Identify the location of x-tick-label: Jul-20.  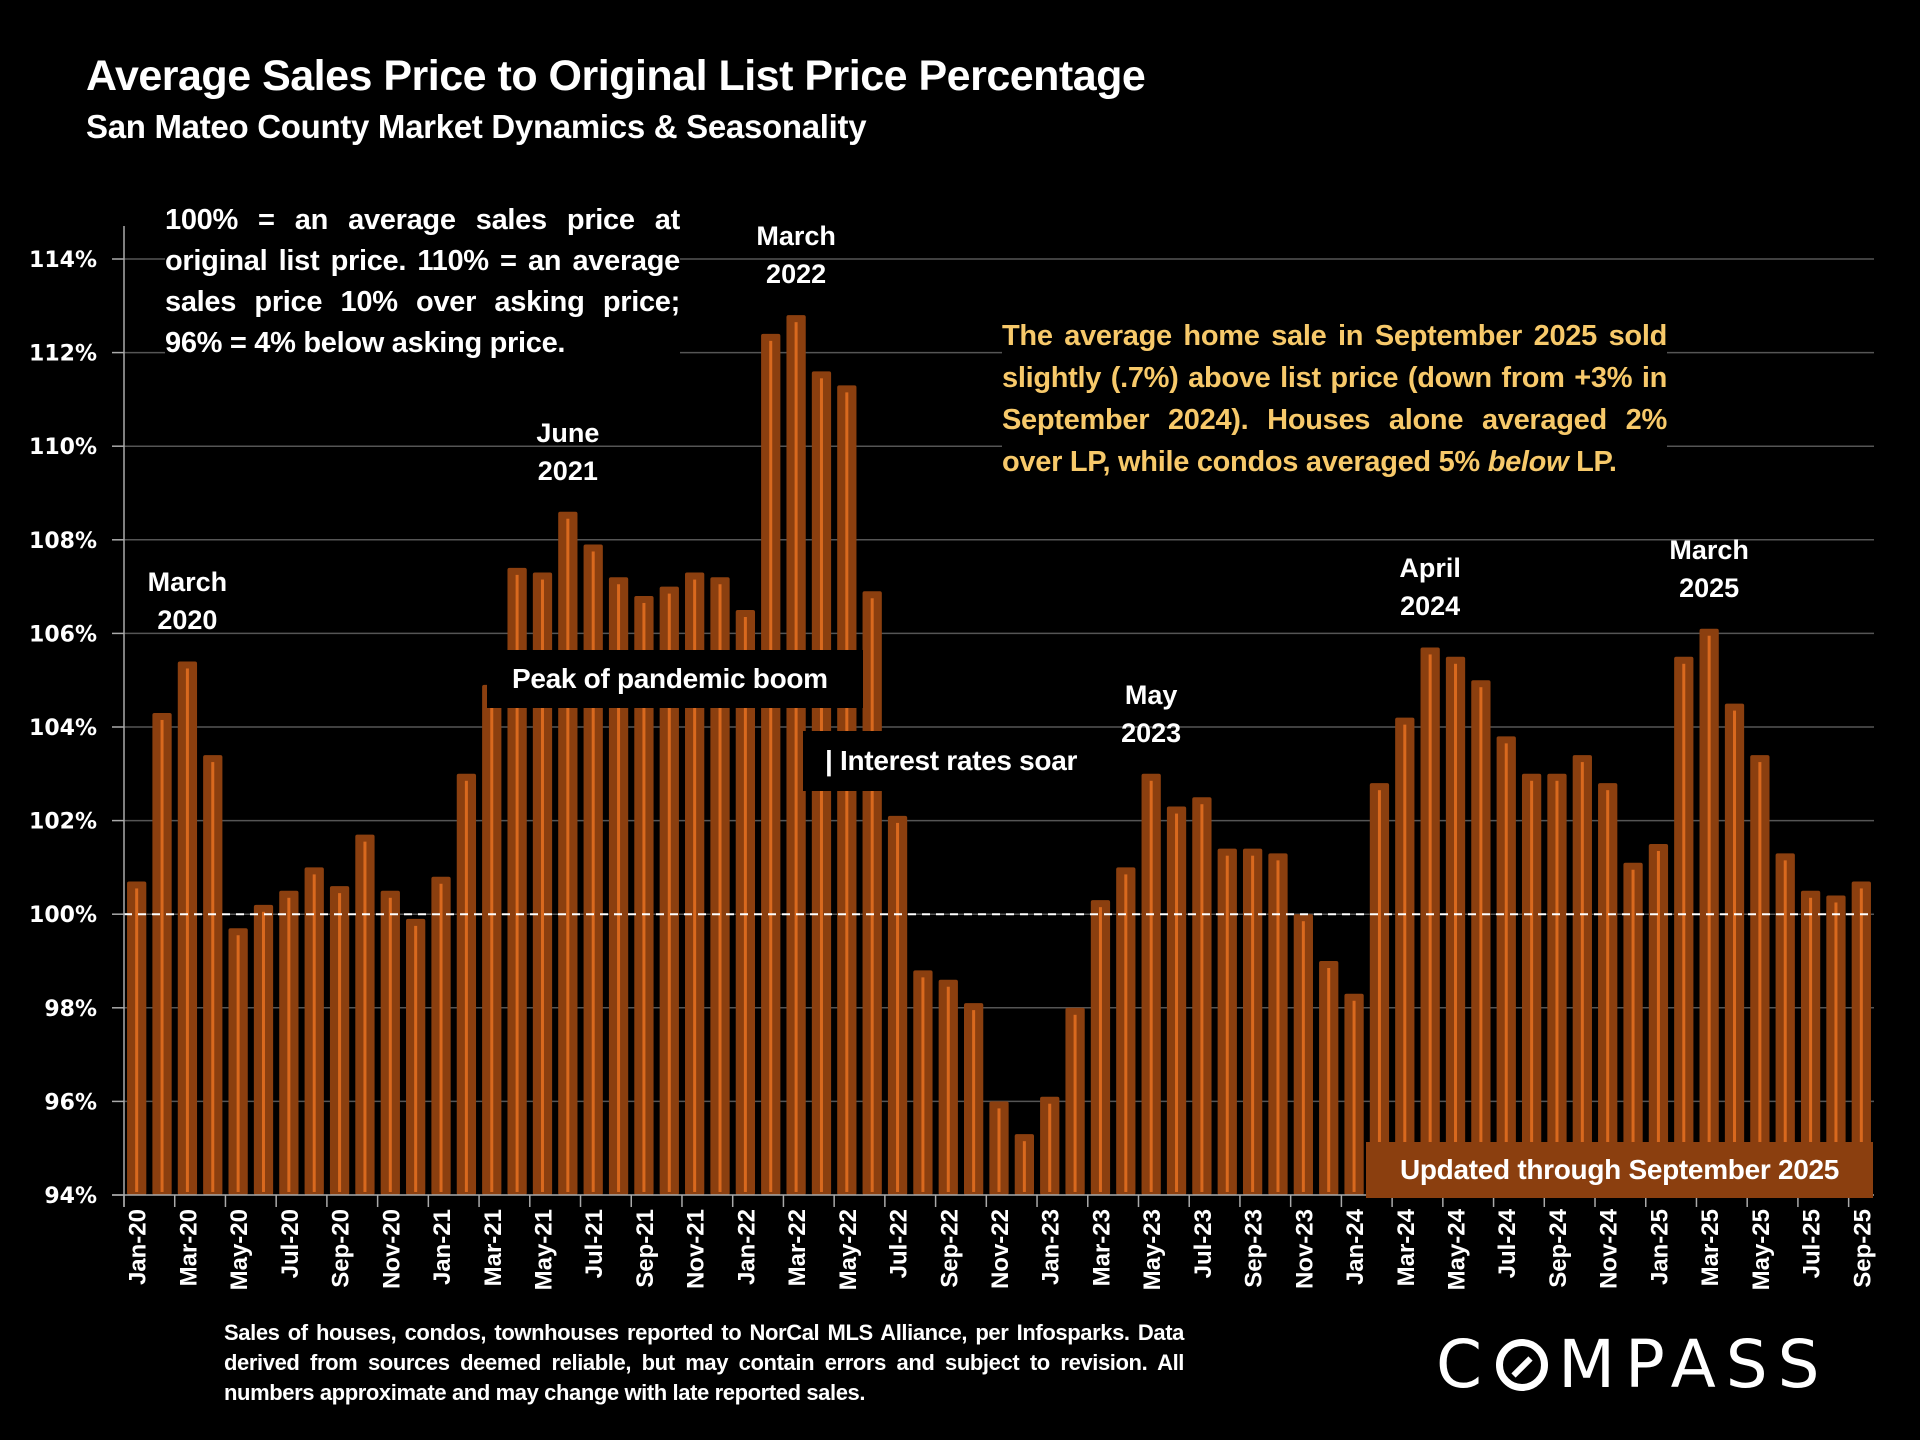
(290, 1243).